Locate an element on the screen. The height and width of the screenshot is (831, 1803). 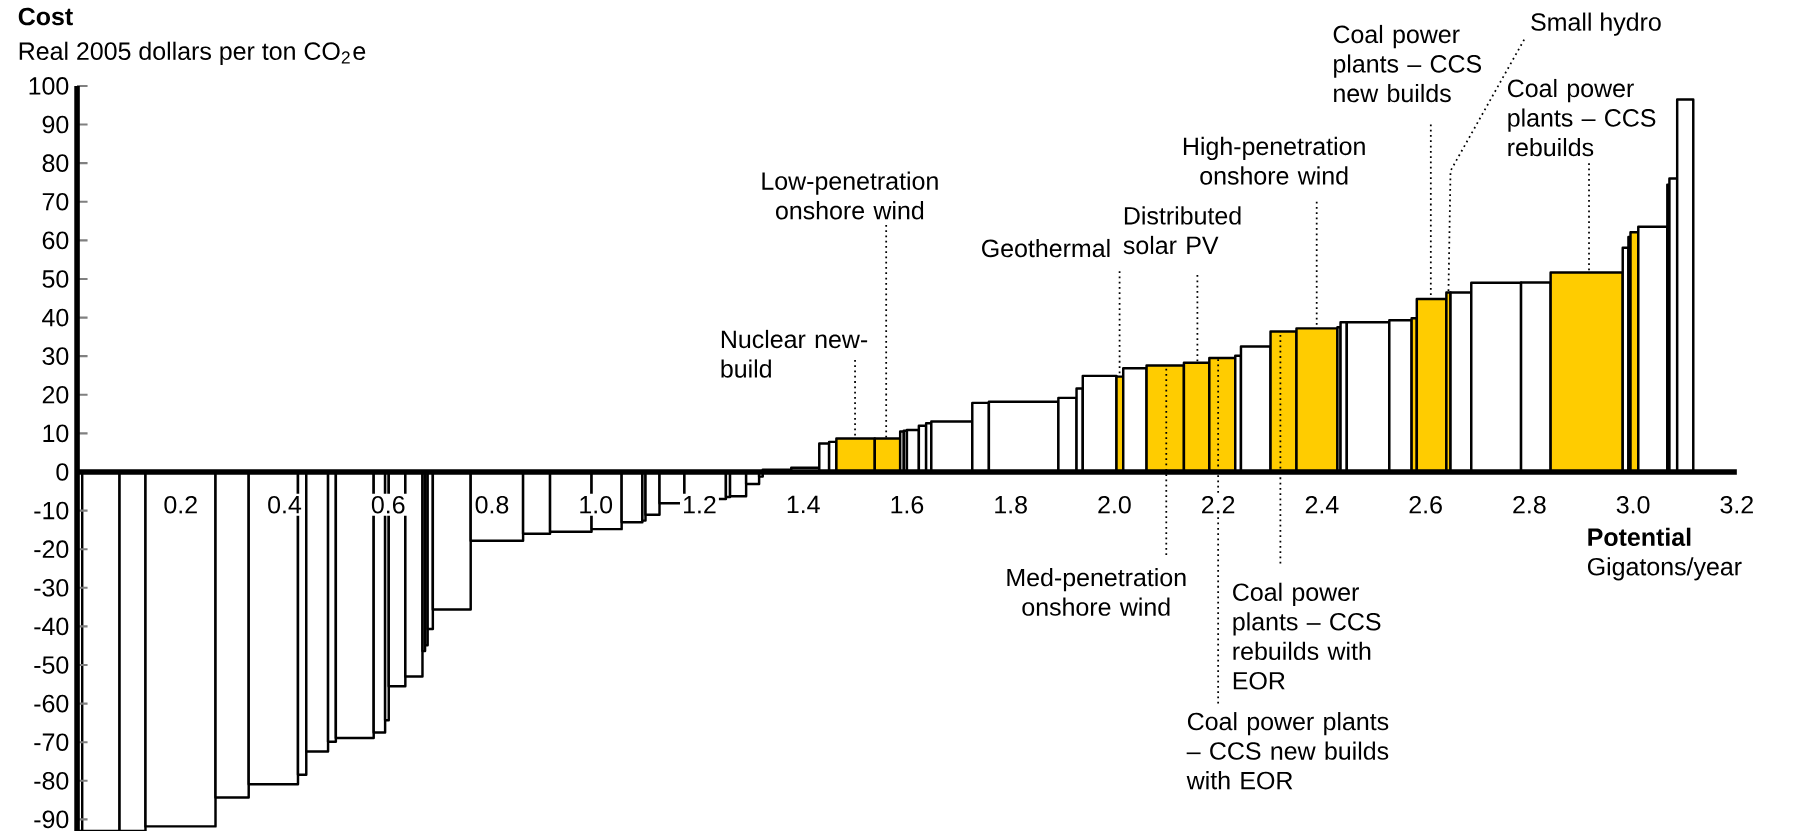
x-axis-title: Potential Gigatons/year is located at coordinates (1664, 554).